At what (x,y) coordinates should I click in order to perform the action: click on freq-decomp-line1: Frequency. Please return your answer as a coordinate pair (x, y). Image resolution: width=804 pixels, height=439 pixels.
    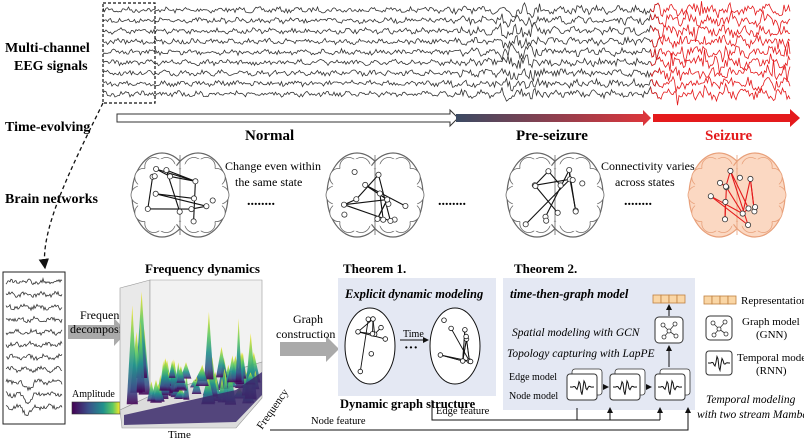
    Looking at the image, I should click on (105, 315).